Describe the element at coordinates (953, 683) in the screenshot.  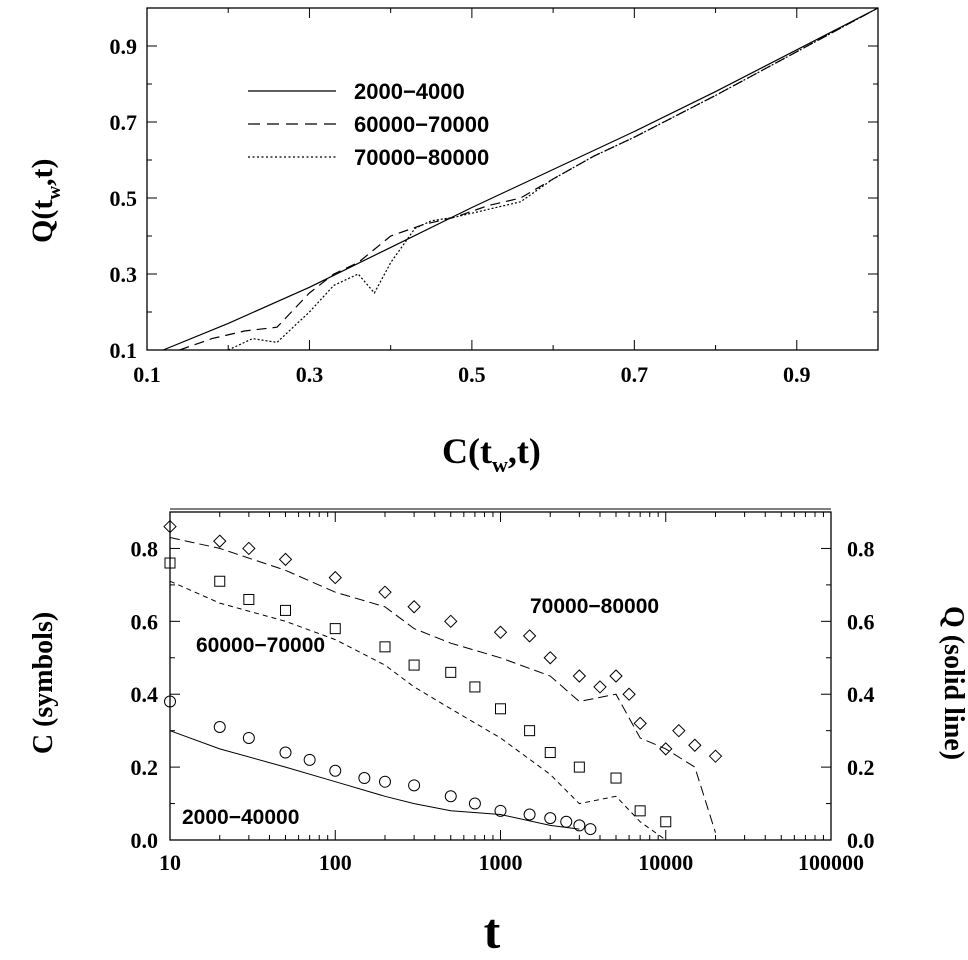
I see `bottom-right-y-axis-label: Q (solid line)` at that location.